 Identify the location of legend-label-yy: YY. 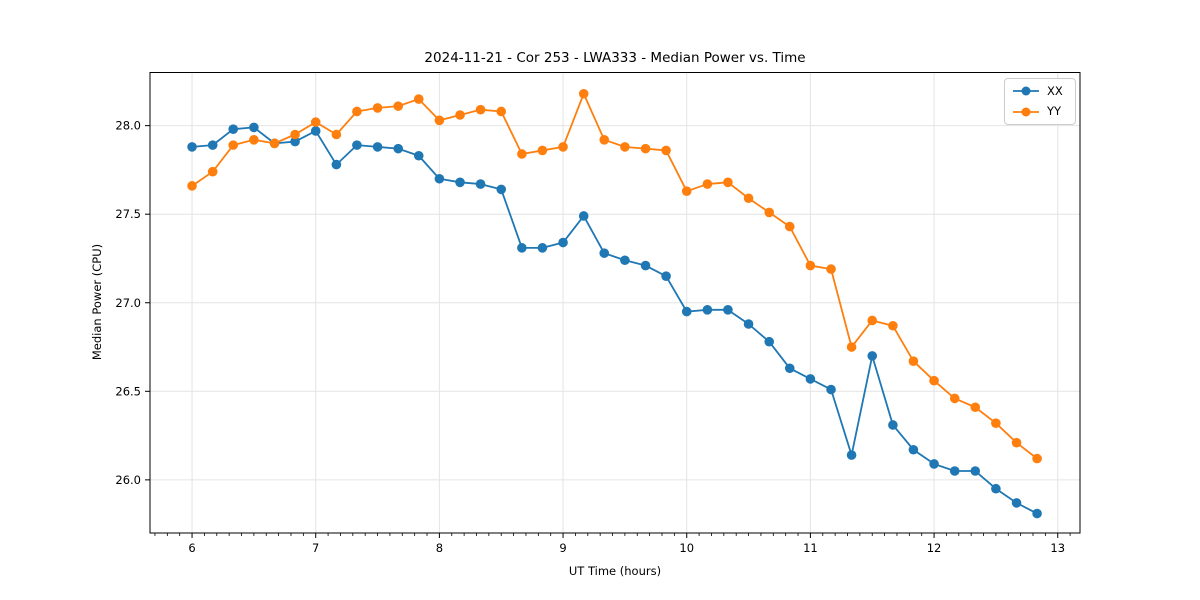
(1054, 111).